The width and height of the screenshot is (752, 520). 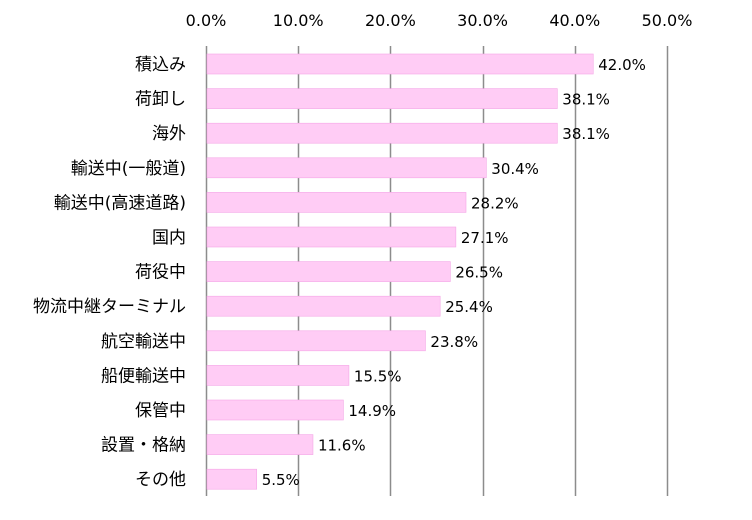 What do you see at coordinates (622, 65) in the screenshot?
I see `data-label: 42.0%` at bounding box center [622, 65].